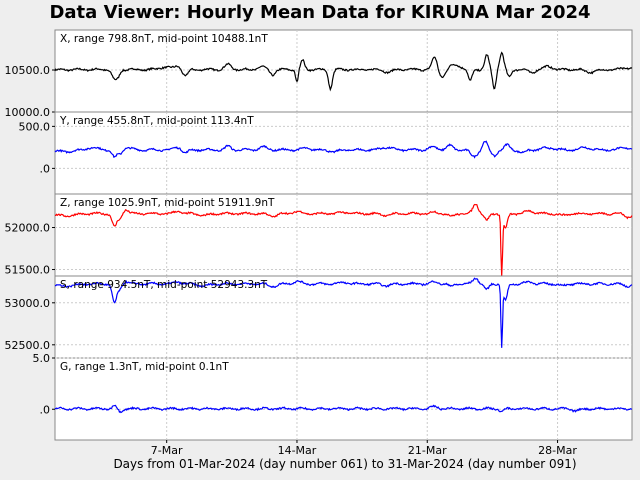  I want to click on y-tick-label: 10000.0, so click(28, 112).